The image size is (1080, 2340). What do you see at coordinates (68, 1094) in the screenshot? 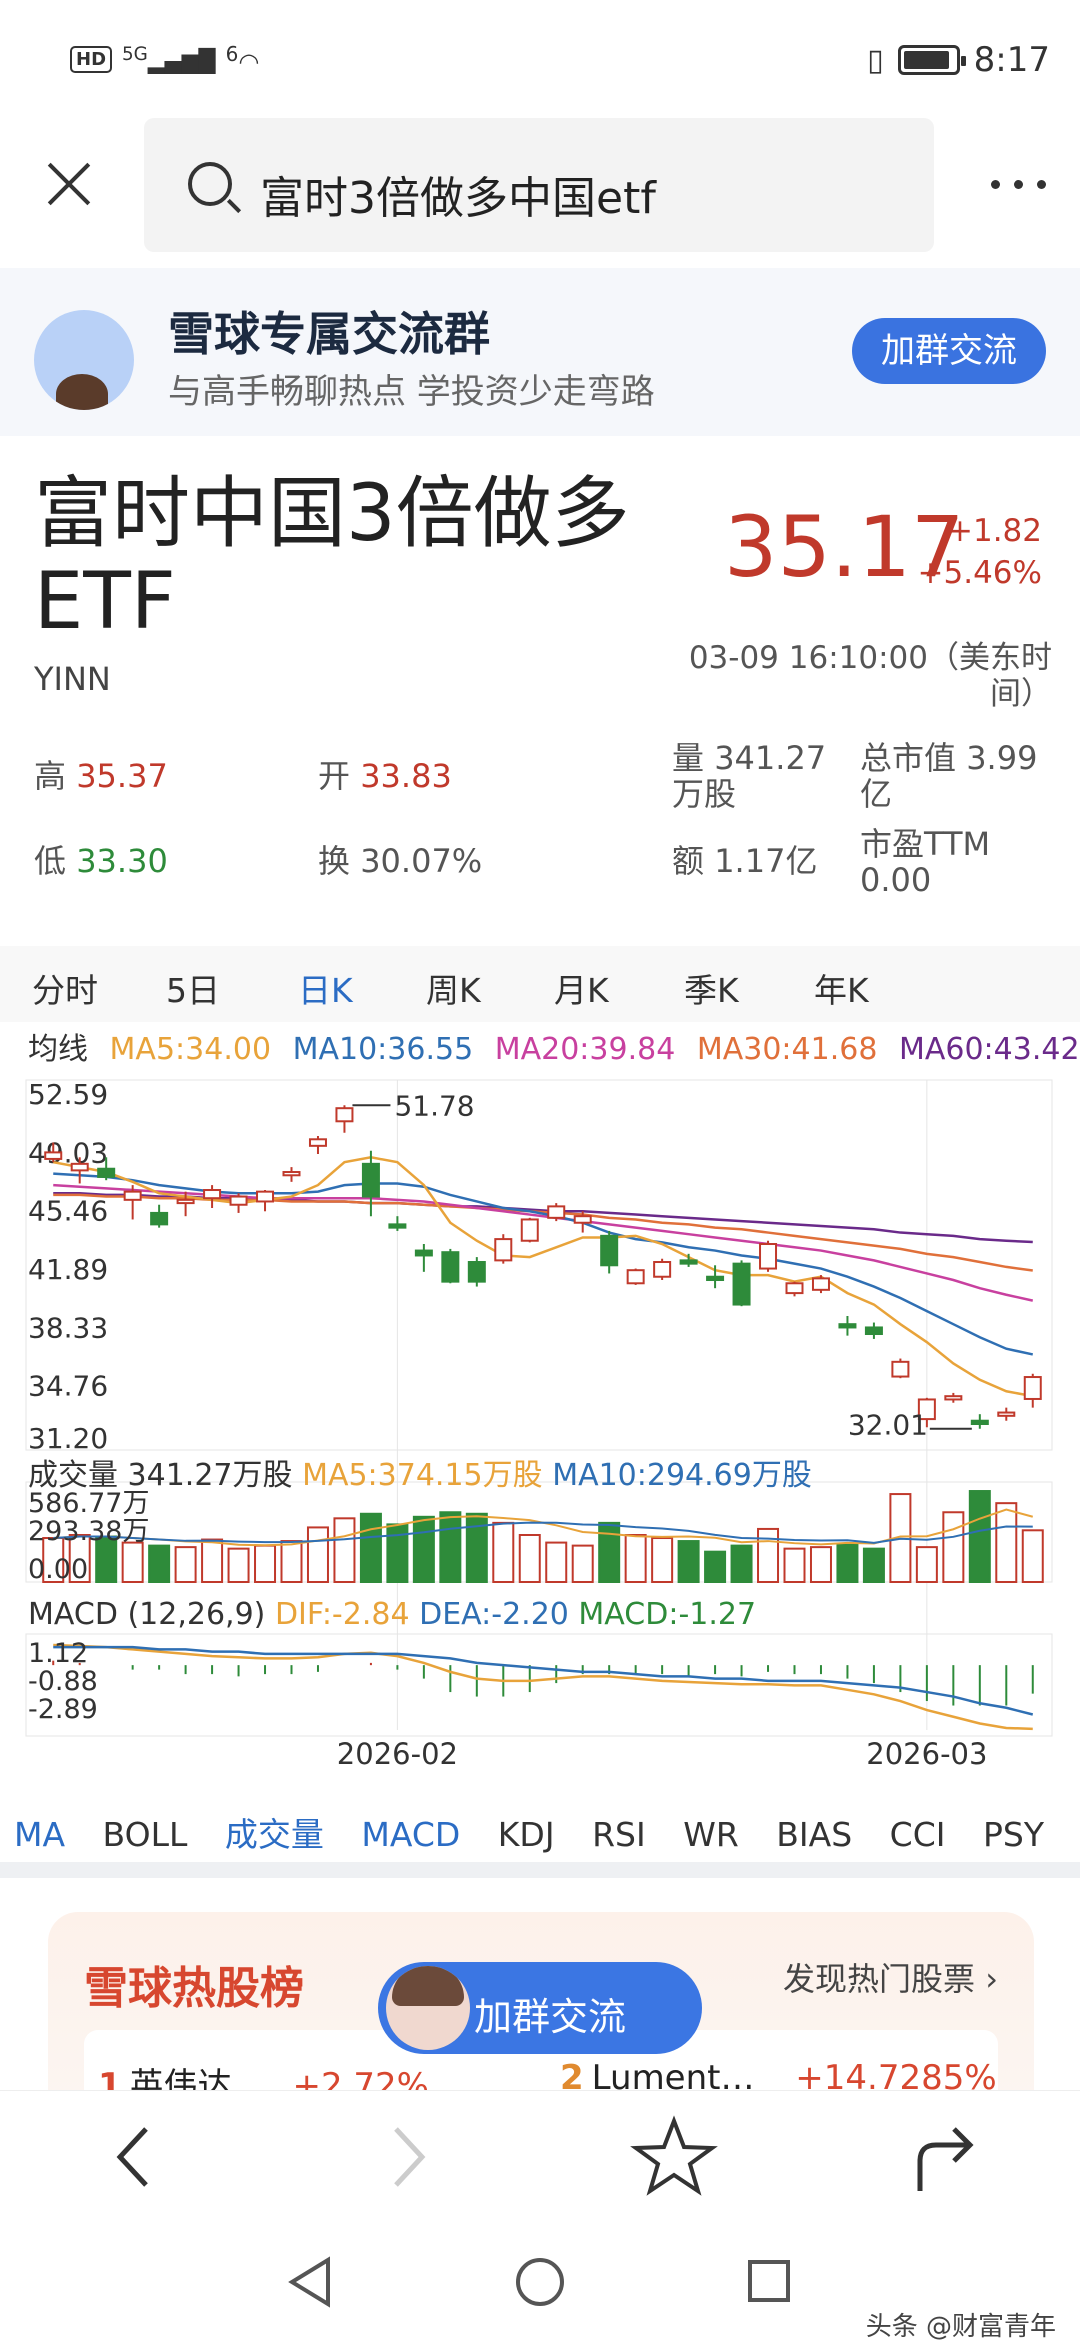
I see `y-tick-label: 52.59` at bounding box center [68, 1094].